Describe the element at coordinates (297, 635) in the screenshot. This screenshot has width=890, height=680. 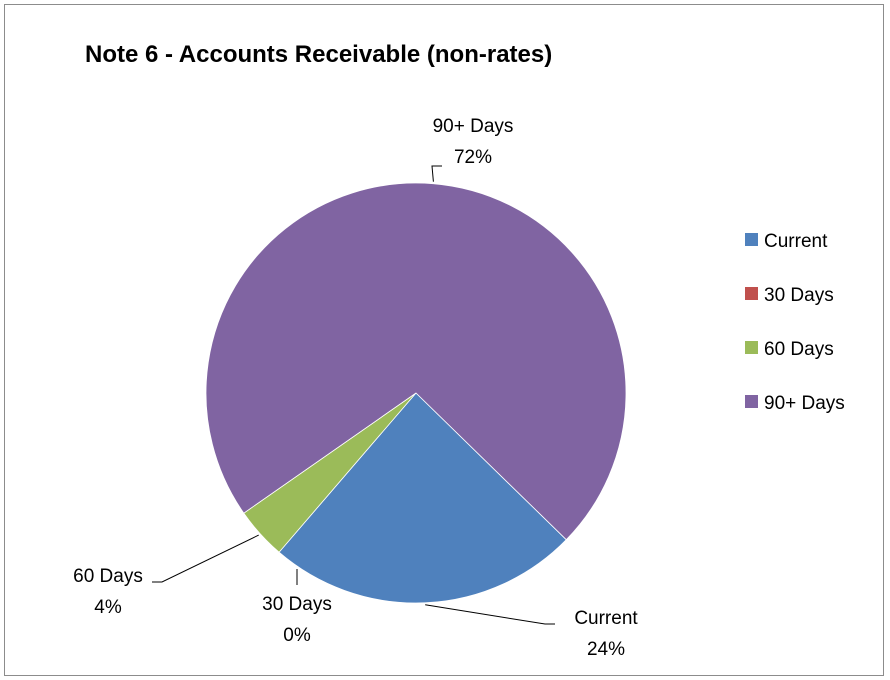
I see `data-label-value-30-days: 0%` at that location.